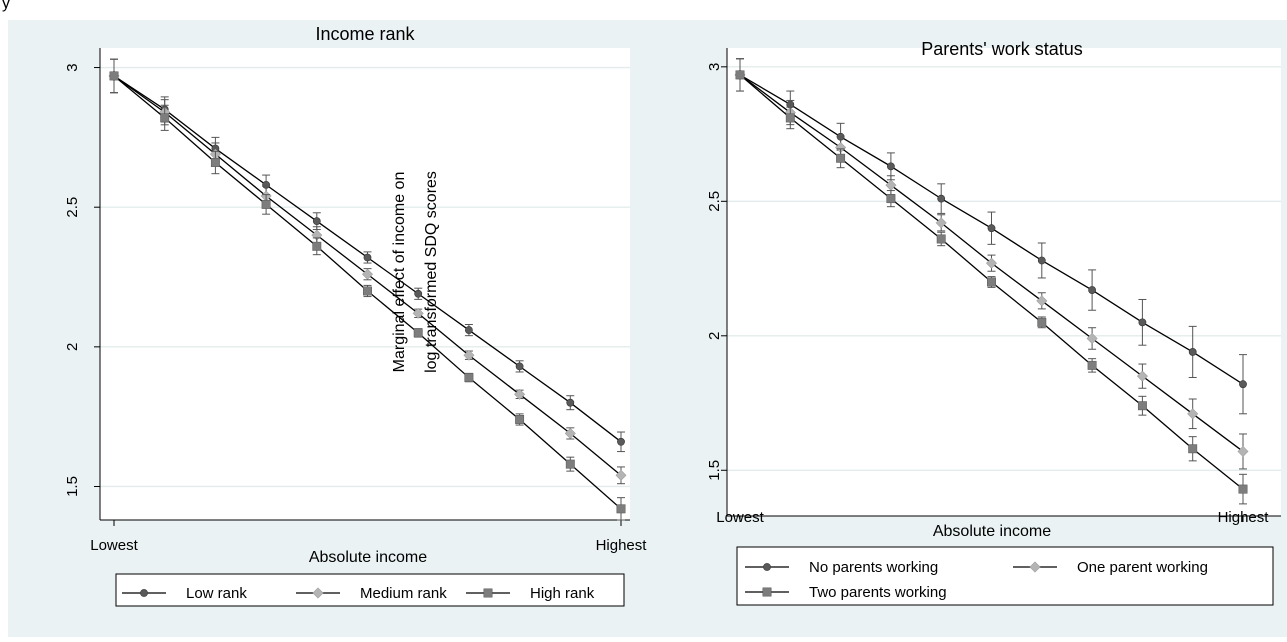 Image resolution: width=1287 pixels, height=642 pixels. Describe the element at coordinates (878, 592) in the screenshot. I see `legend-label: Two parents working` at that location.